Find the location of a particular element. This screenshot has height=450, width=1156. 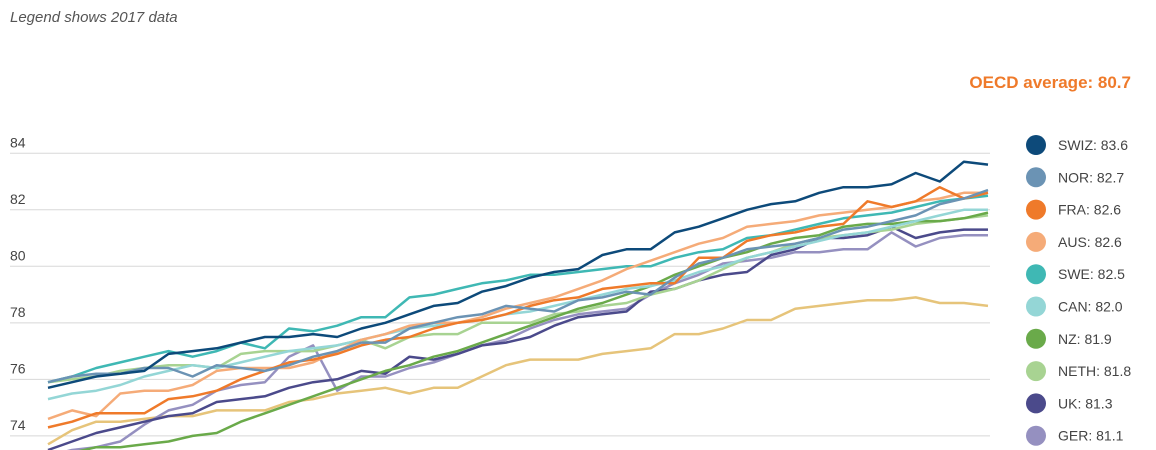

annotation: OECD average: 80.7 is located at coordinates (1050, 82).